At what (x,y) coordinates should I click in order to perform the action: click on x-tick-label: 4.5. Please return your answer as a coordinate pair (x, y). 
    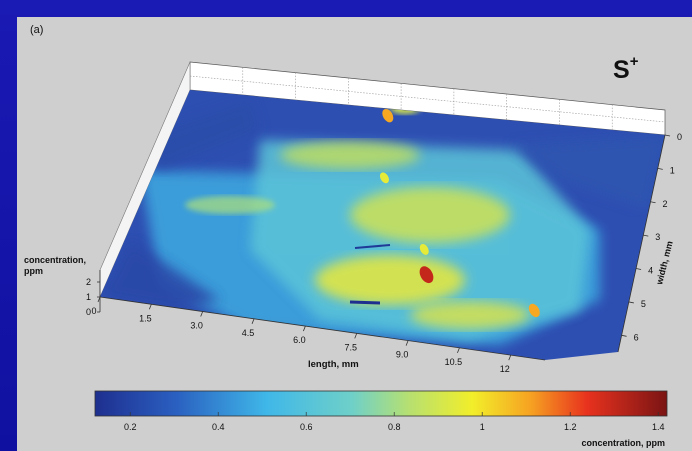
    Looking at the image, I should click on (248, 333).